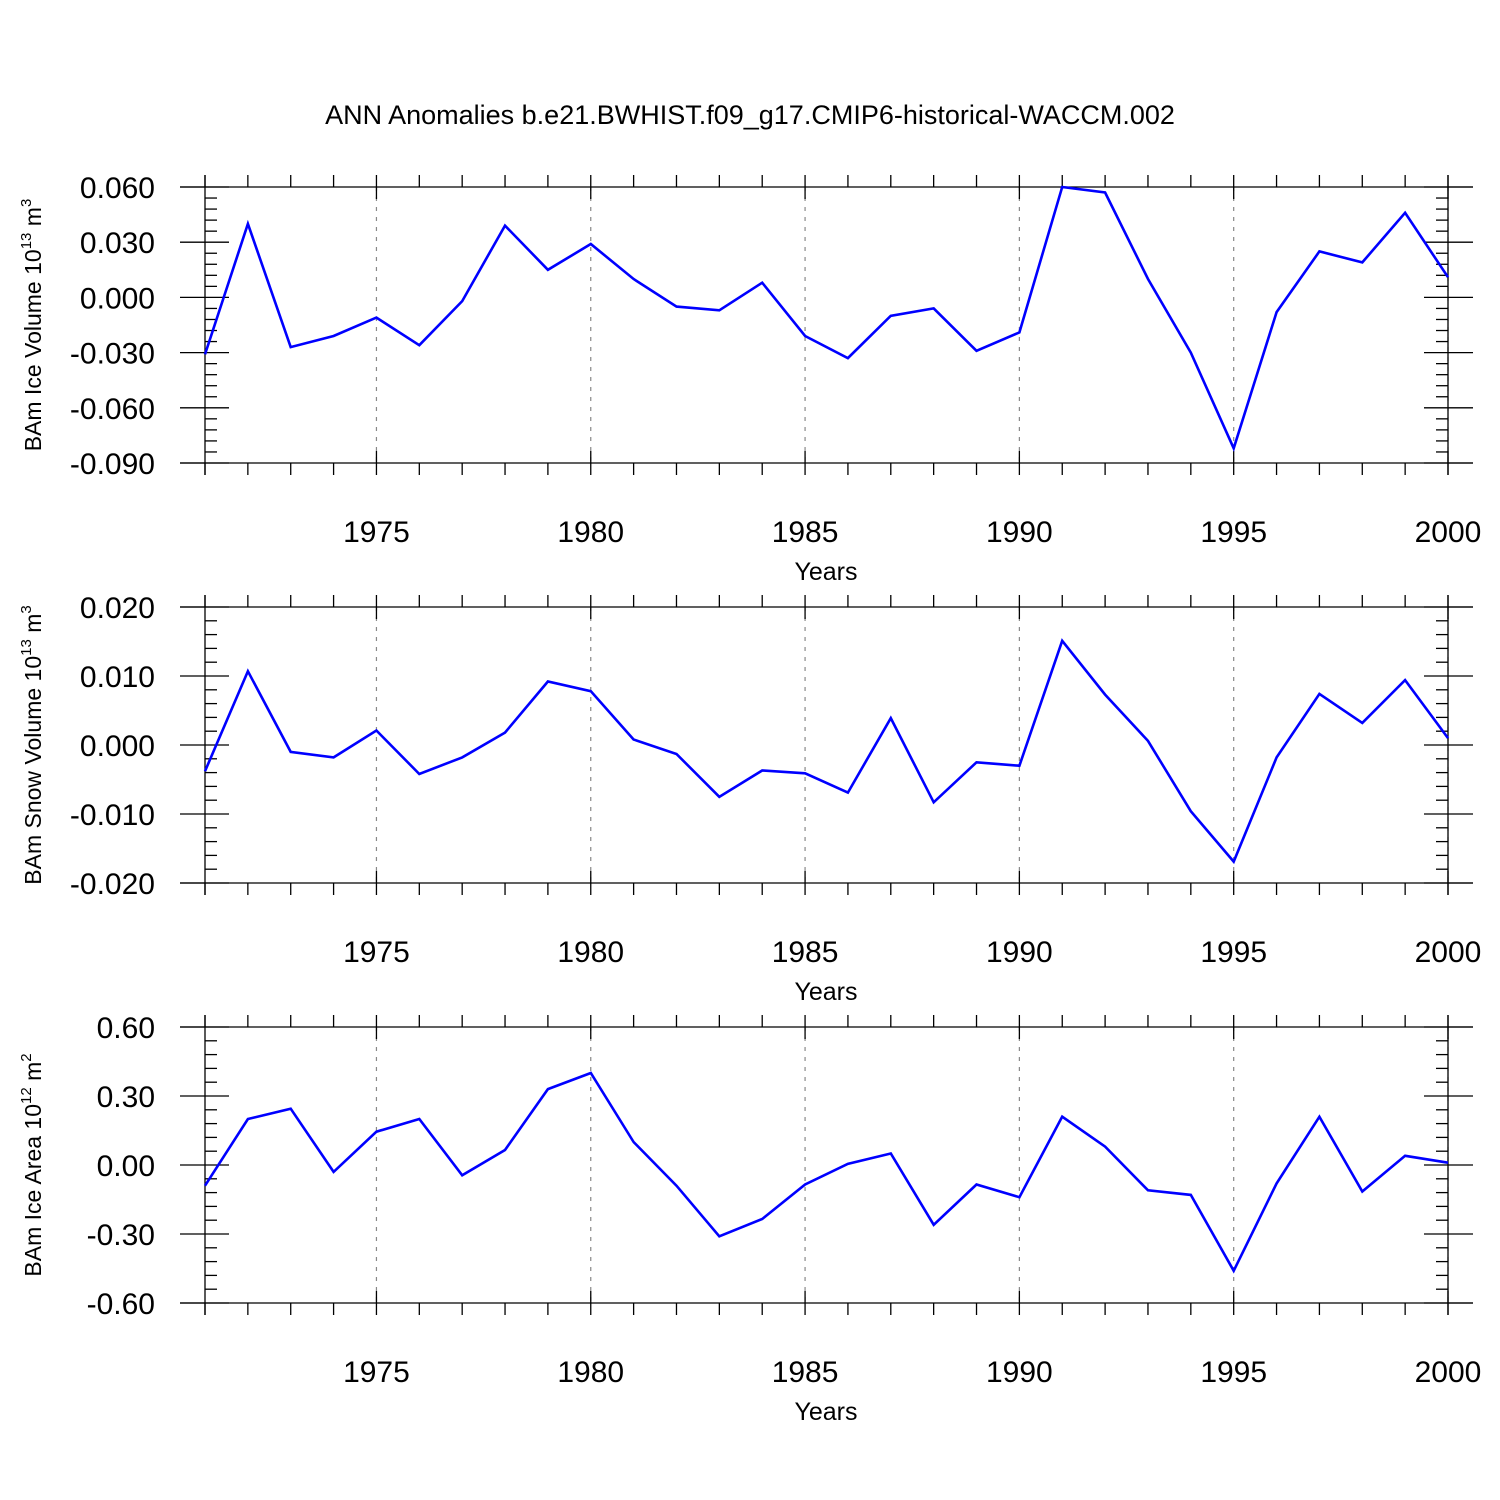 The image size is (1500, 1500). I want to click on y-tick-label: 0.00, so click(126, 1166).